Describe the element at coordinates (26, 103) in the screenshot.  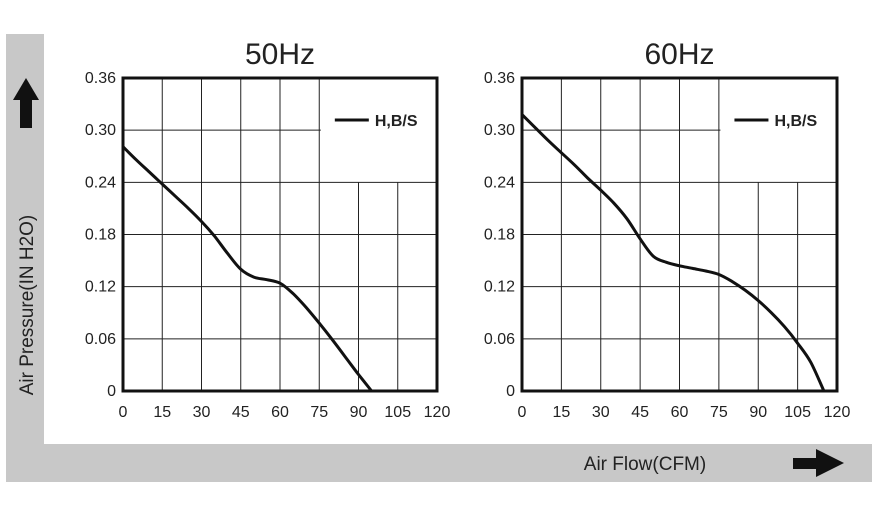
I see `arrow-up-icon` at that location.